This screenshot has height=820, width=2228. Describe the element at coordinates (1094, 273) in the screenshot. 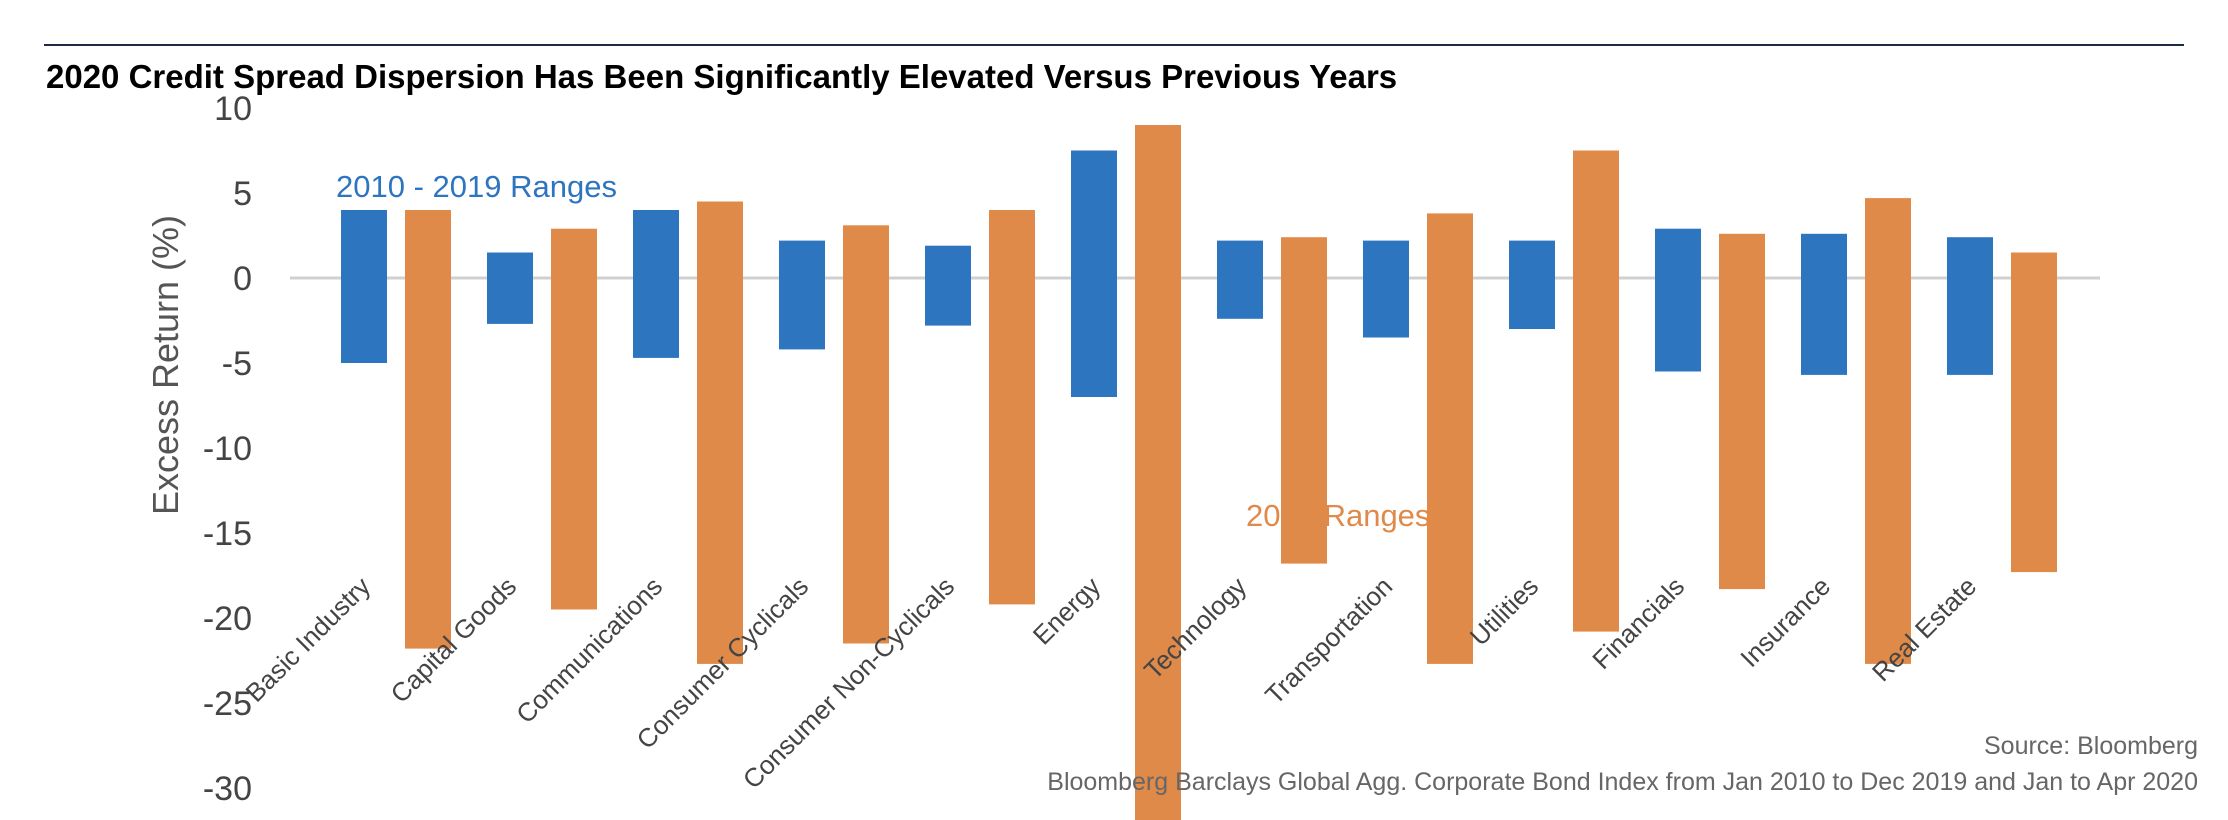

I see `bar-2010-2019-energy` at that location.